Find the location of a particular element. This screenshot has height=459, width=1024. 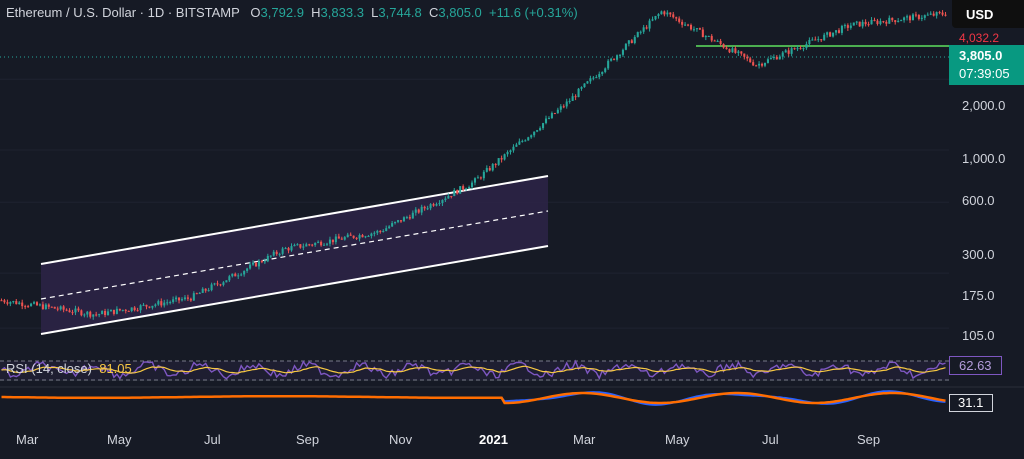

channel-lower-line is located at coordinates (294, 290).